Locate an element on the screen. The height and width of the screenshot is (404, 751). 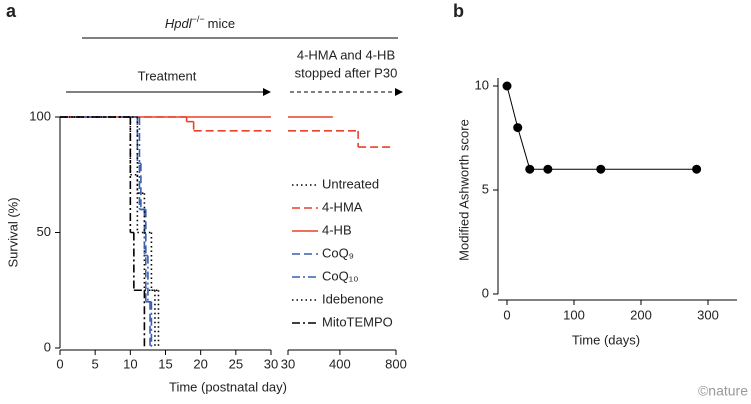
chart-title: Hpdl−/− mice is located at coordinates (200, 22).